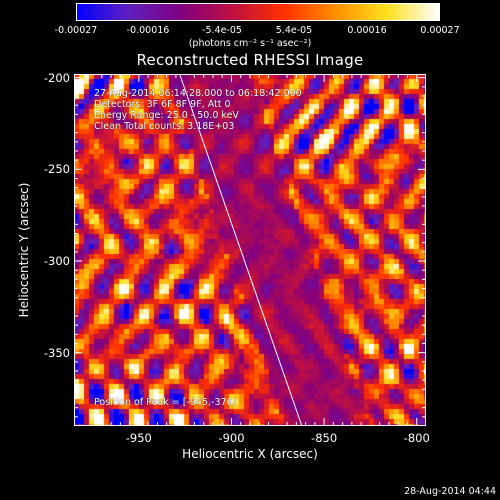 The image size is (500, 500). Describe the element at coordinates (450, 491) in the screenshot. I see `timestamp: 28-Aug-2014 04:44` at that location.